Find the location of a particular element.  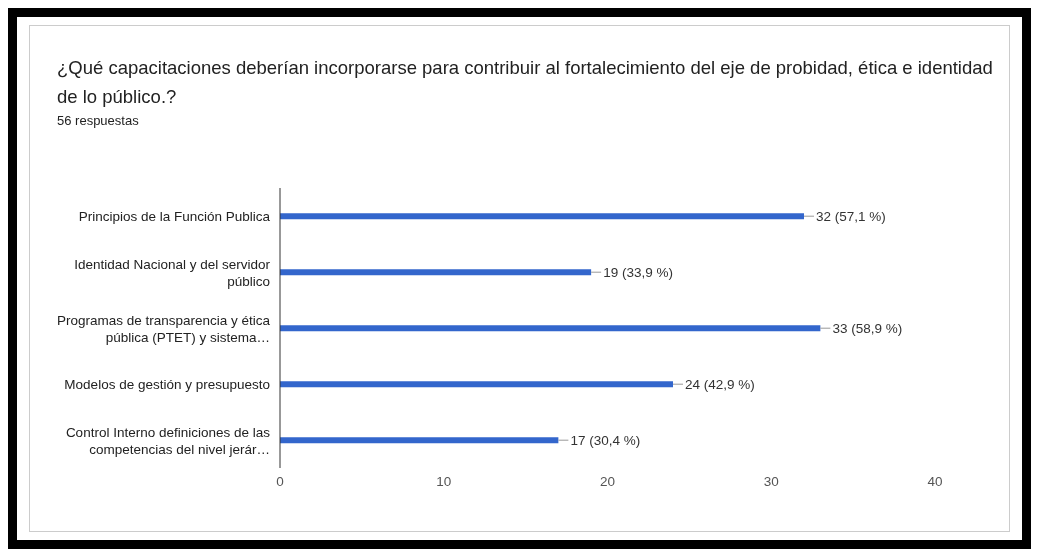

data-label: 17 (30,4 %) is located at coordinates (605, 440).